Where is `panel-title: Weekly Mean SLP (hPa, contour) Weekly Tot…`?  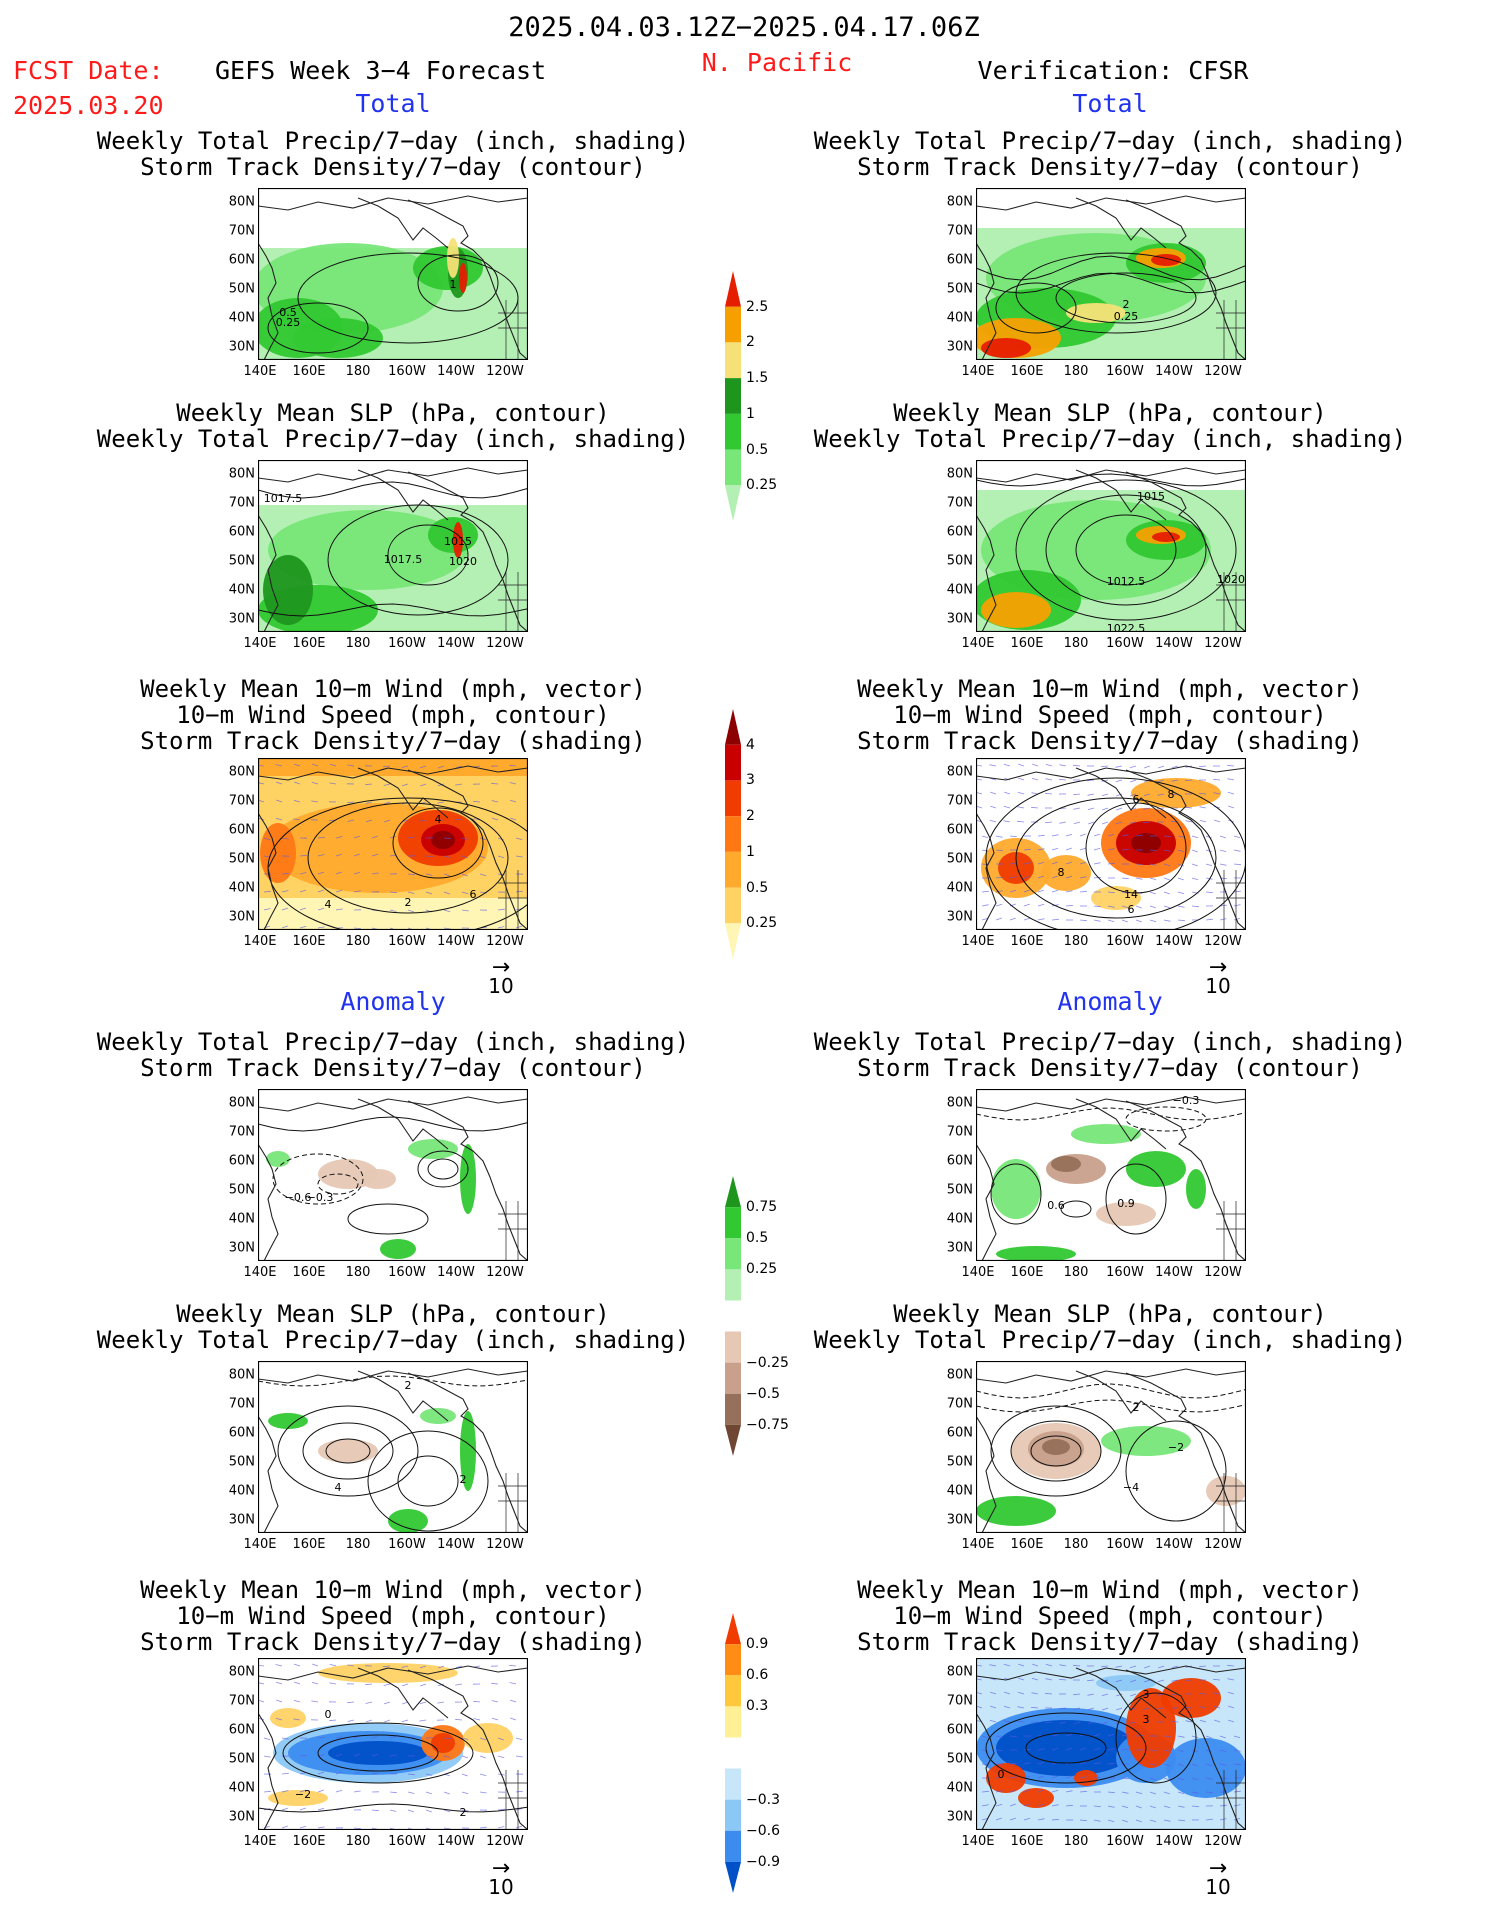 panel-title: Weekly Mean SLP (hPa, contour) Weekly Tot… is located at coordinates (393, 426).